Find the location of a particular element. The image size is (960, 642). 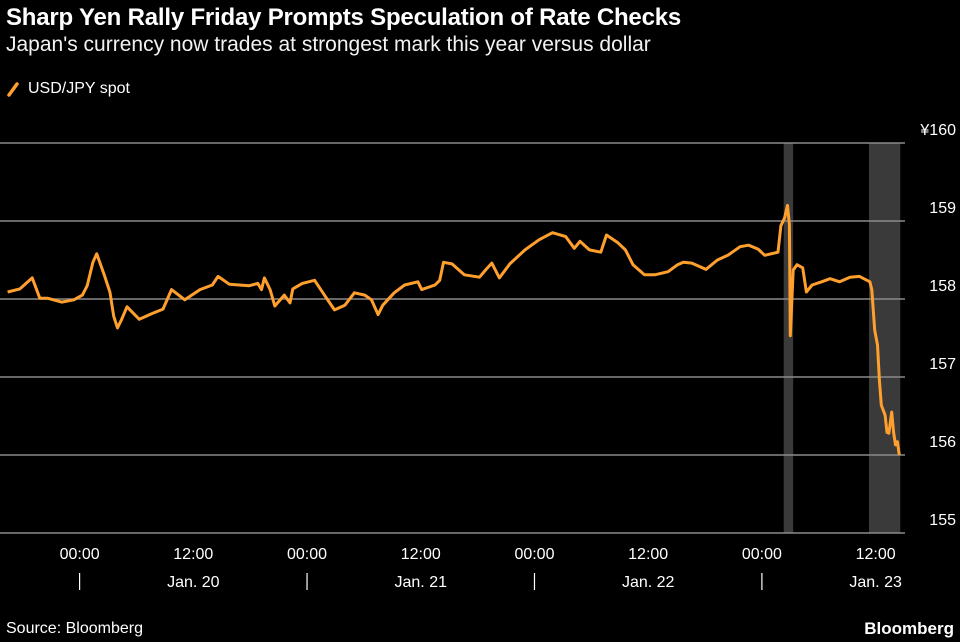

y-tick-label: 159 is located at coordinates (942, 208).